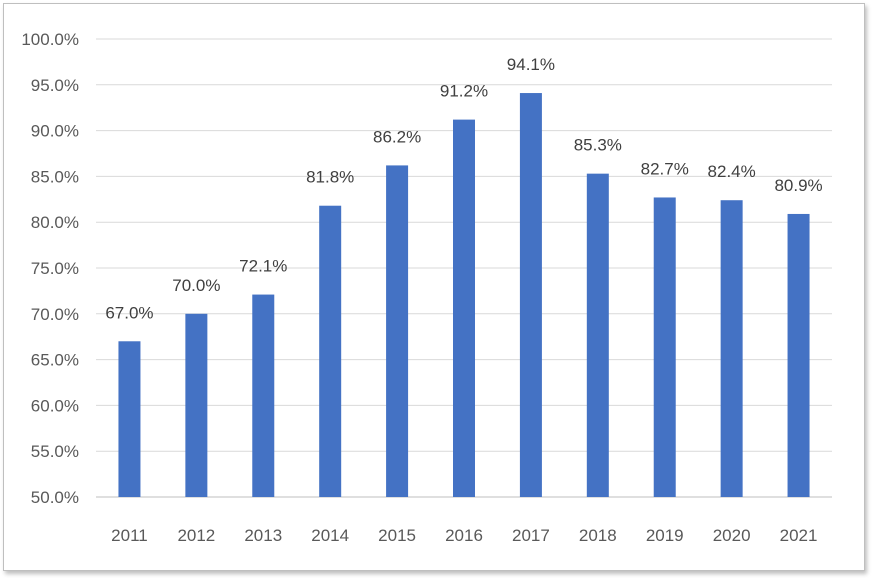  Describe the element at coordinates (531, 64) in the screenshot. I see `data-label: 94.1%` at that location.